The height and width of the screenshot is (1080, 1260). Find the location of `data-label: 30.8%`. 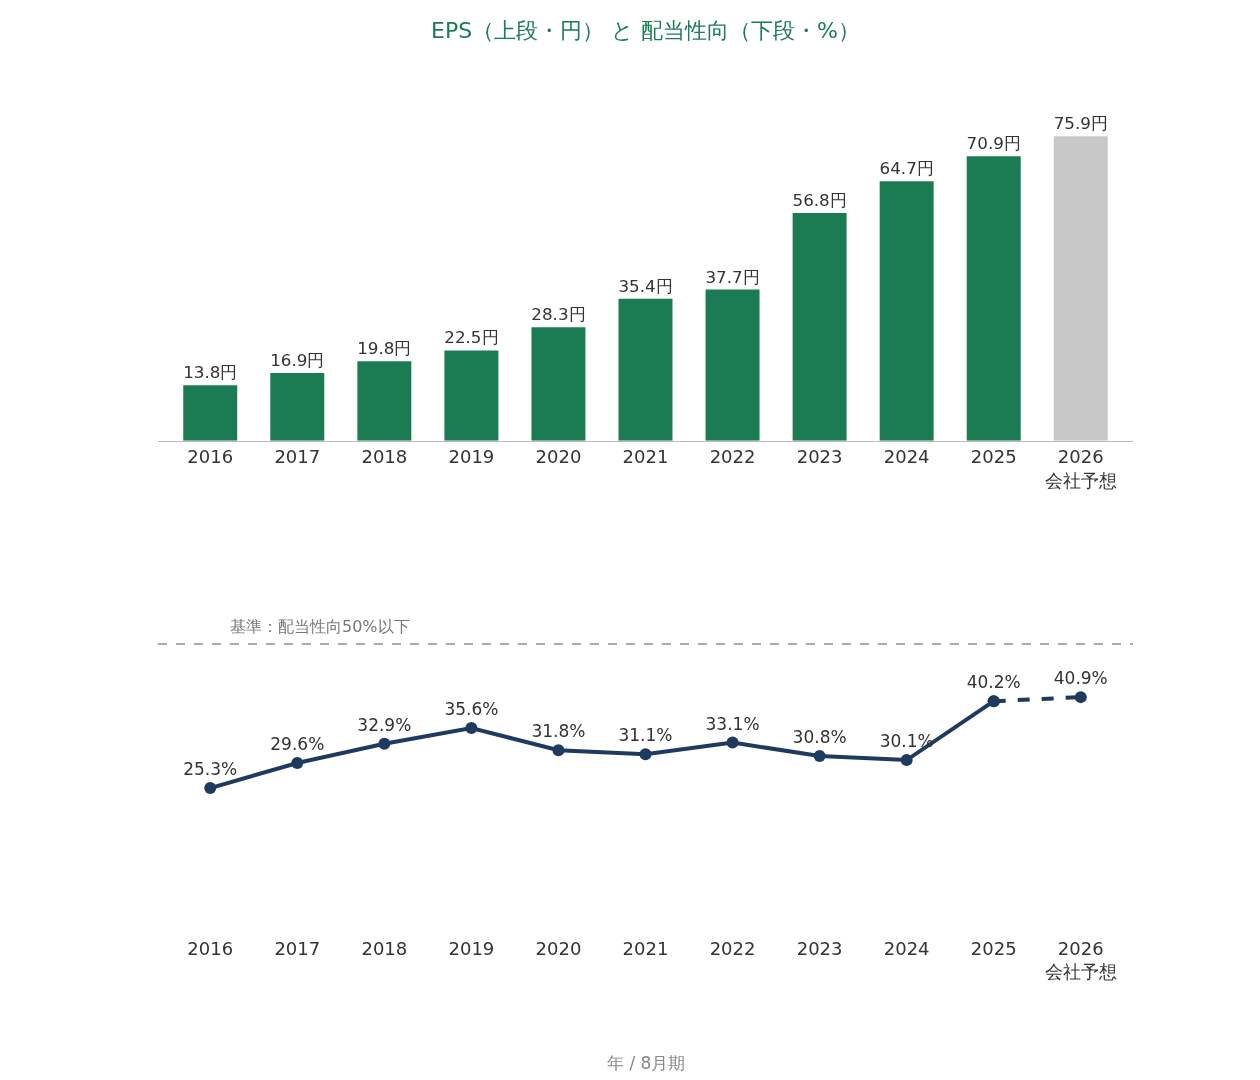

data-label: 30.8% is located at coordinates (819, 737).